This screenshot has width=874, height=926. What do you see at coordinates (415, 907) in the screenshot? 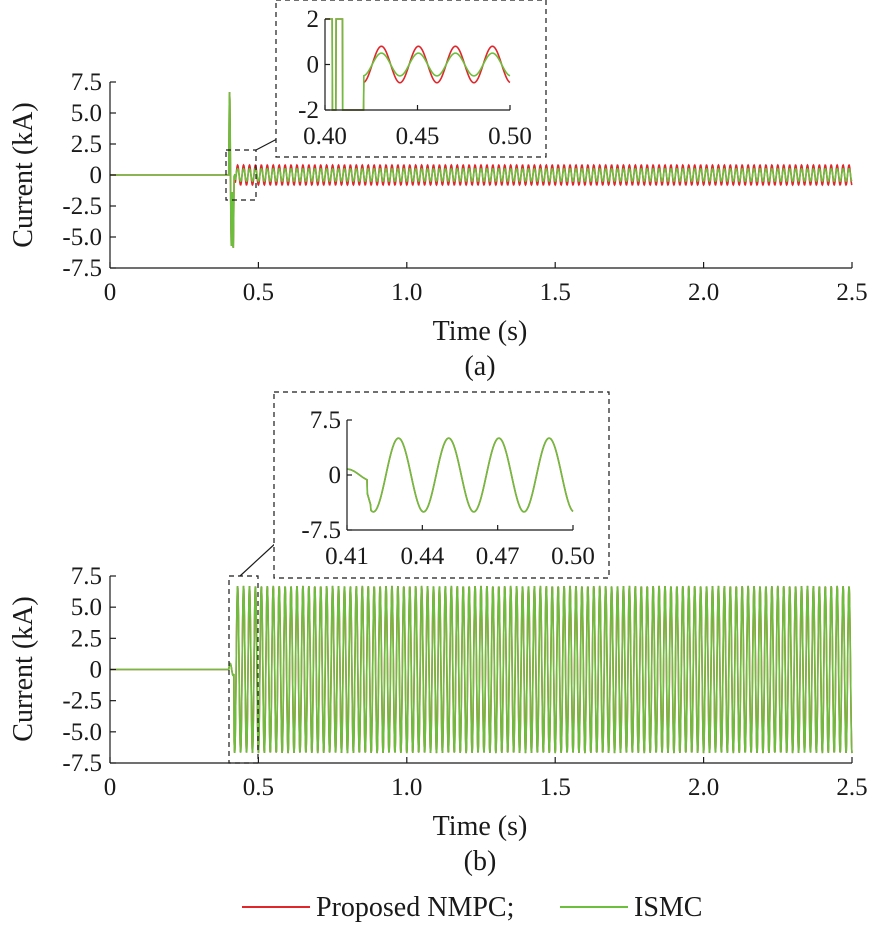
I see `legend-nmpc-label: Proposed NMPC;` at bounding box center [415, 907].